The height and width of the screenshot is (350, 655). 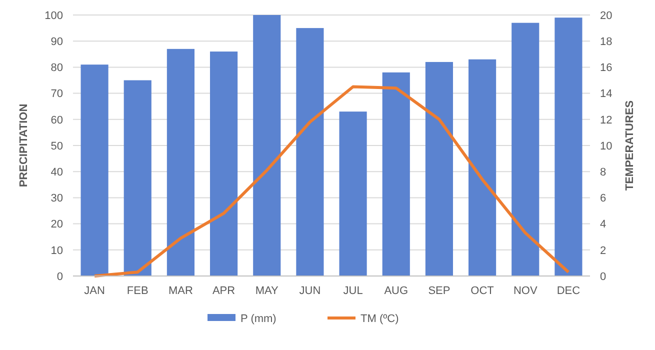 What do you see at coordinates (603, 250) in the screenshot?
I see `y2-tick-label: 2` at bounding box center [603, 250].